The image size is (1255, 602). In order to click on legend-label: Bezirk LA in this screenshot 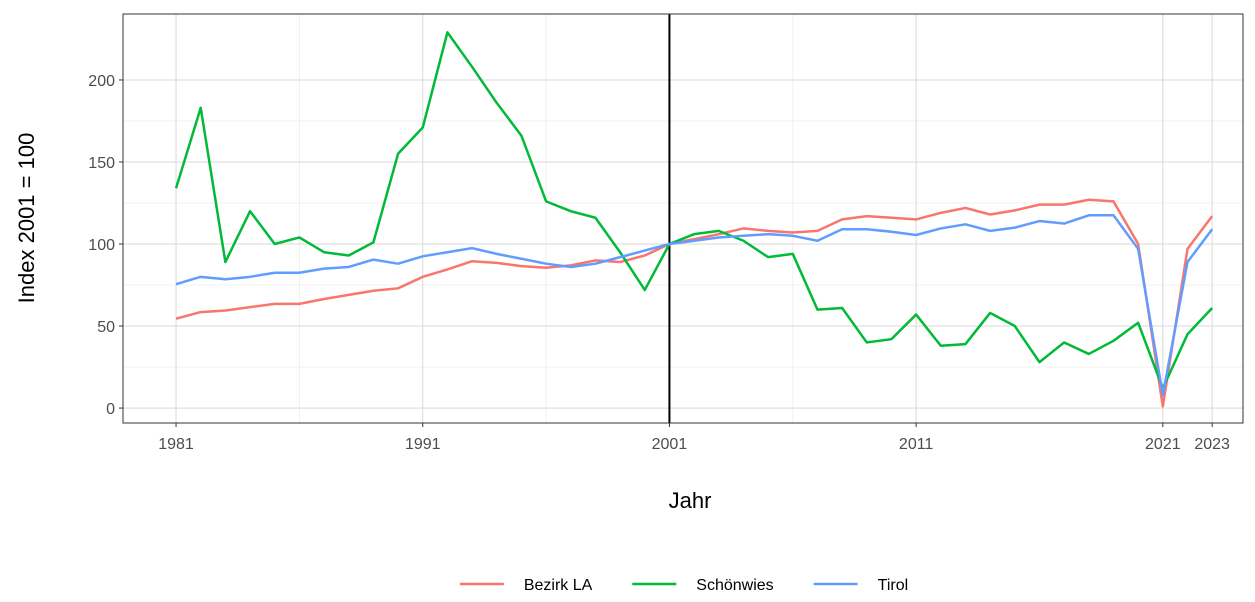, I will do `click(558, 585)`.